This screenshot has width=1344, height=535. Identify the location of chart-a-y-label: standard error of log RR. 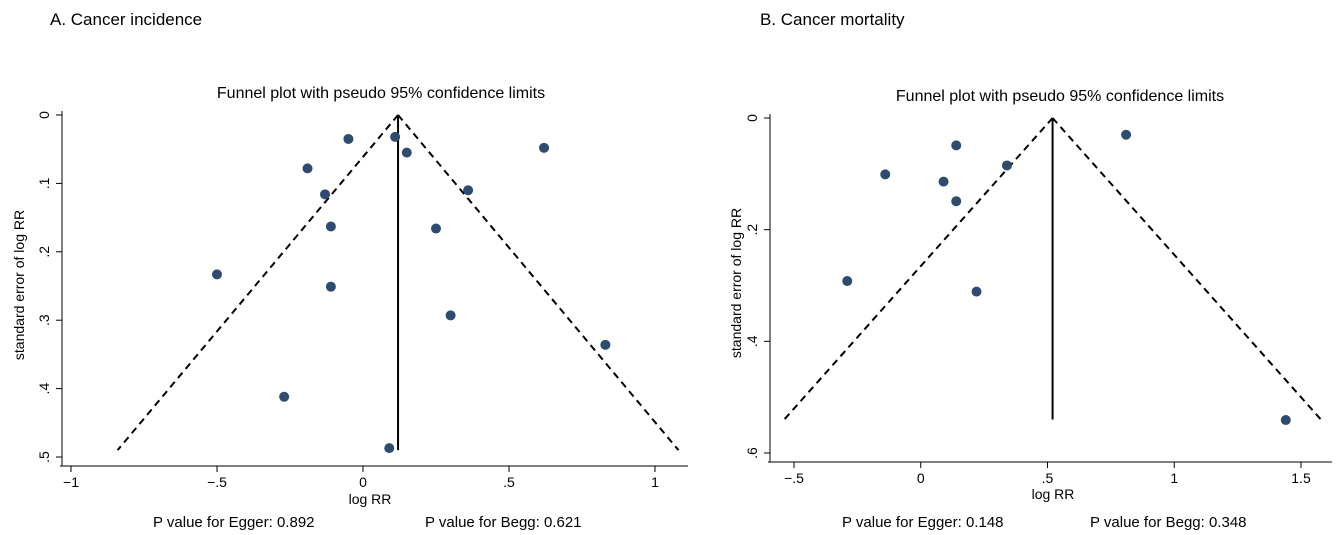
(19, 285).